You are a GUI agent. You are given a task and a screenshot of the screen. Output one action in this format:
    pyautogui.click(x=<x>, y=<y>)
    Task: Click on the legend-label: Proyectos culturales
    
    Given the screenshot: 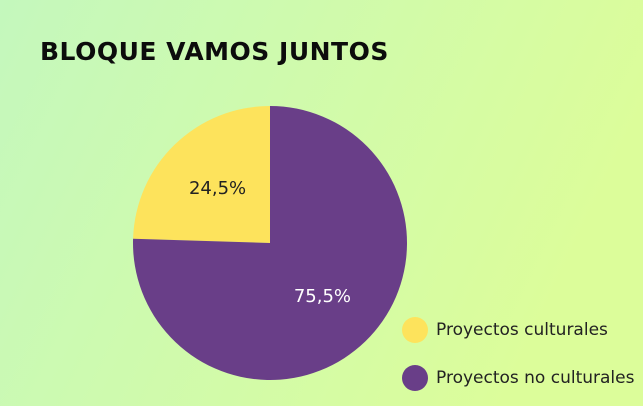 What is the action you would take?
    pyautogui.click(x=522, y=330)
    